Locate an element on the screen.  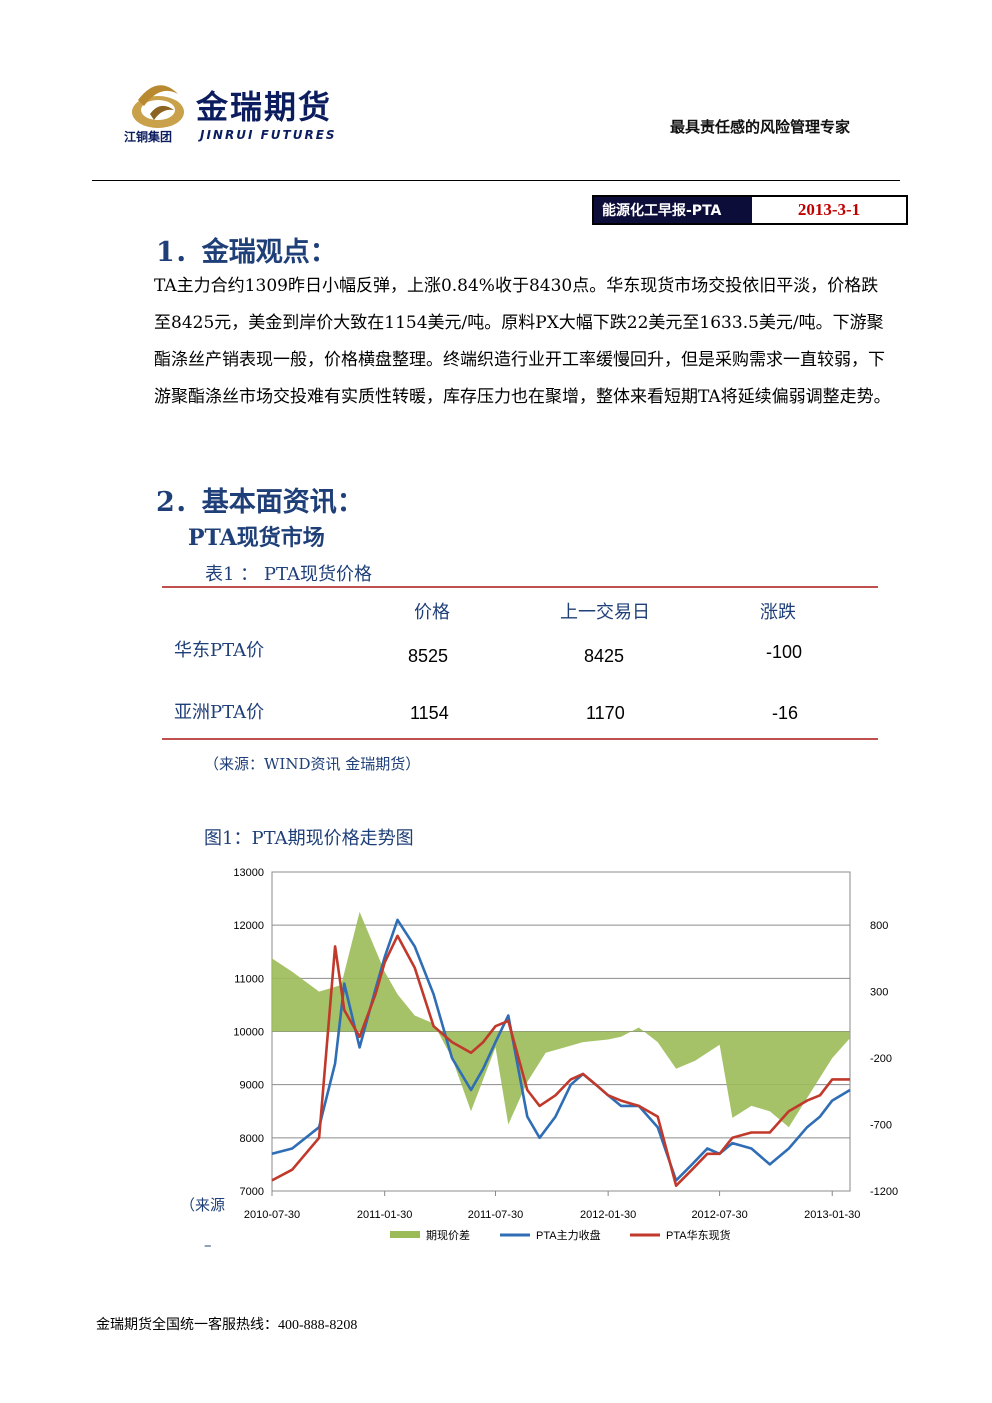
logo-name-cn: 金瑞期货 is located at coordinates (264, 107).